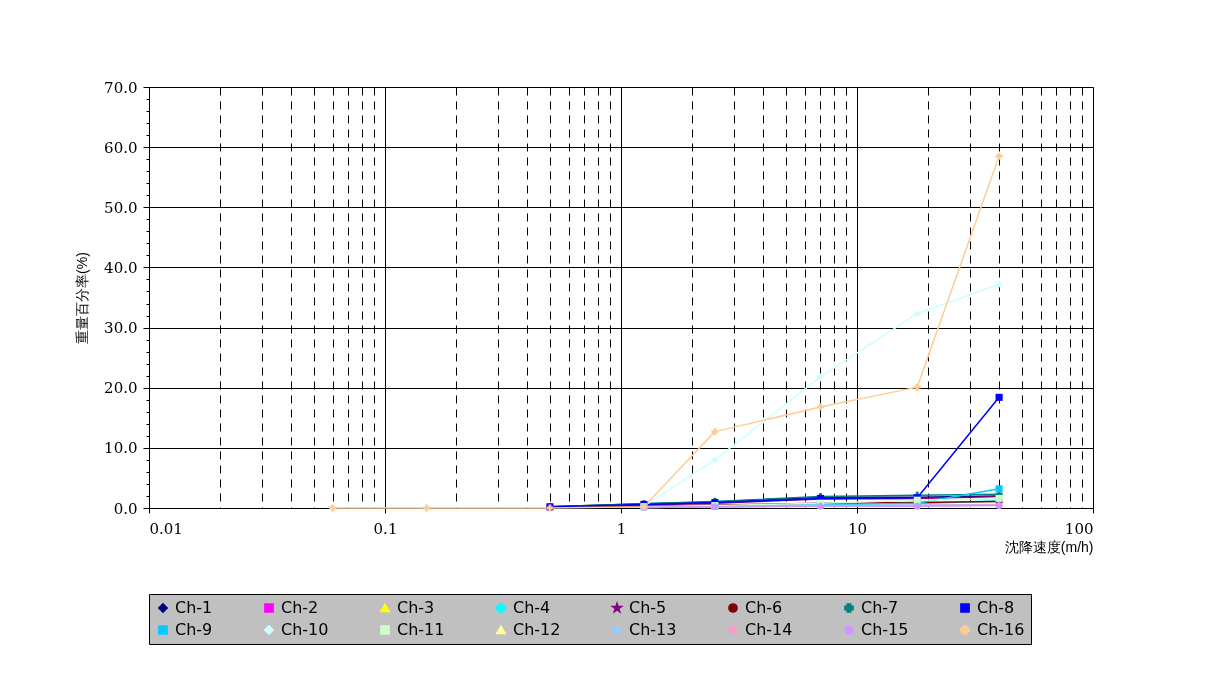 The width and height of the screenshot is (1208, 684). Describe the element at coordinates (121, 87) in the screenshot. I see `y-tick-label: 70.0` at that location.